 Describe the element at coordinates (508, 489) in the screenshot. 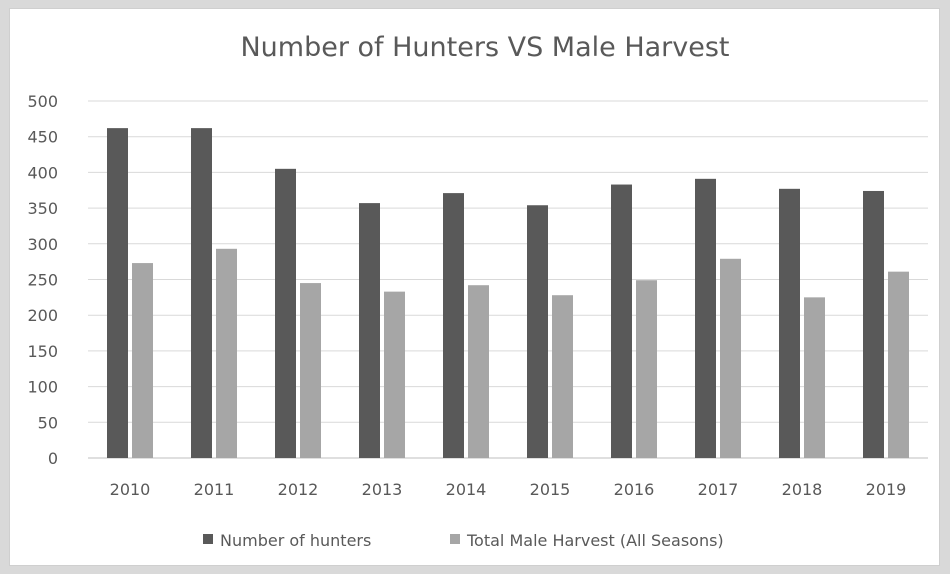

I see `x-axis-ticks: 2010 2011 2012 2013 2014 2015 2016 2017 2018 2019` at that location.